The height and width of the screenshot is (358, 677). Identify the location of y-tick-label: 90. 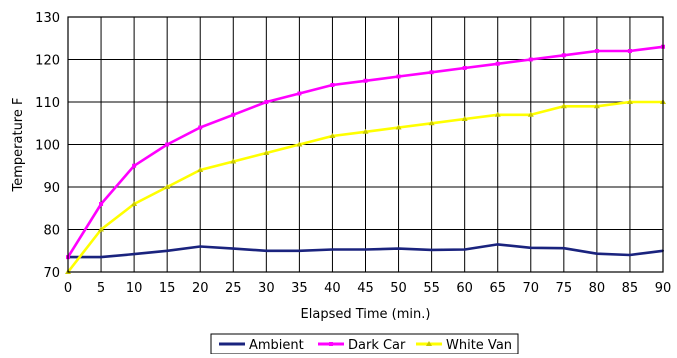
(51, 188).